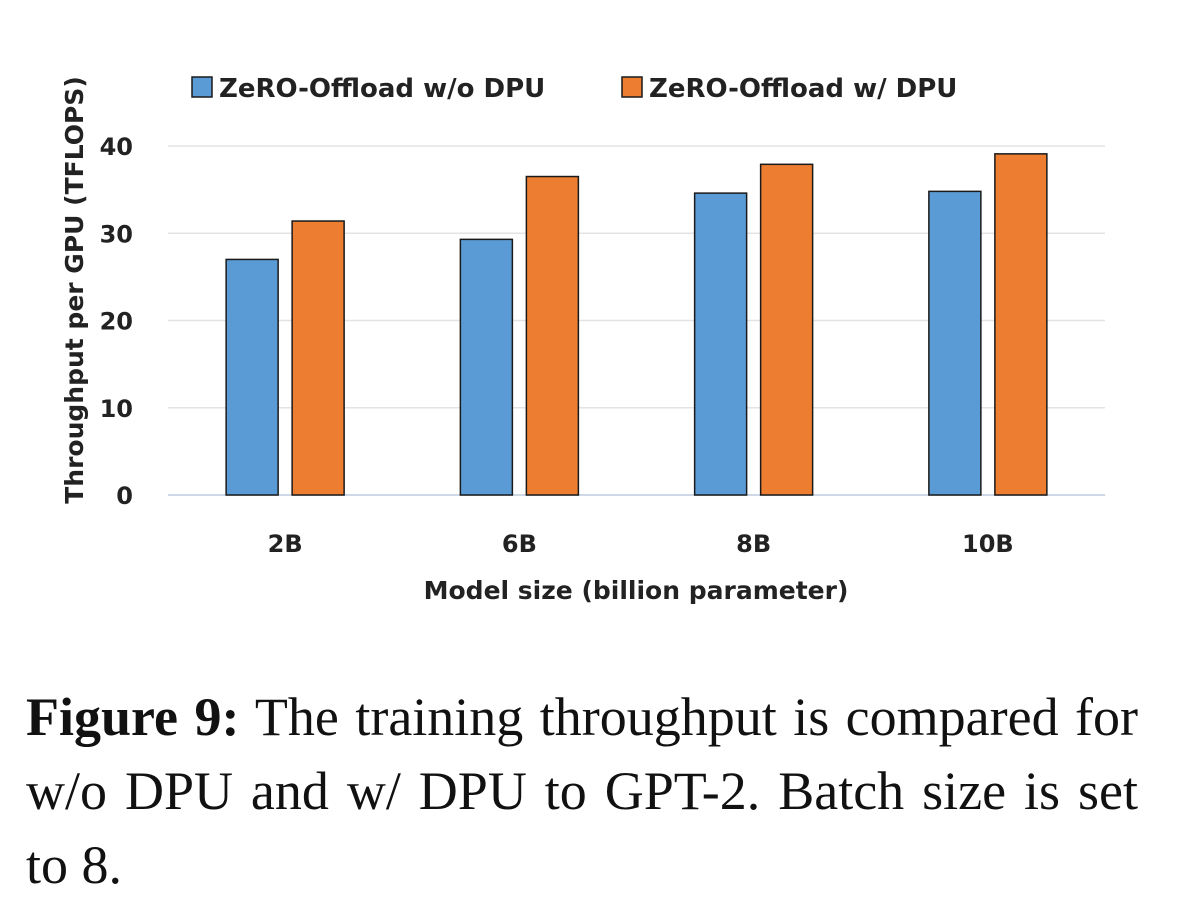 Image resolution: width=1200 pixels, height=921 pixels. I want to click on legend: ZeRO-Offload w/o DPU ZeRO-Offload w/ DPU, so click(574, 89).